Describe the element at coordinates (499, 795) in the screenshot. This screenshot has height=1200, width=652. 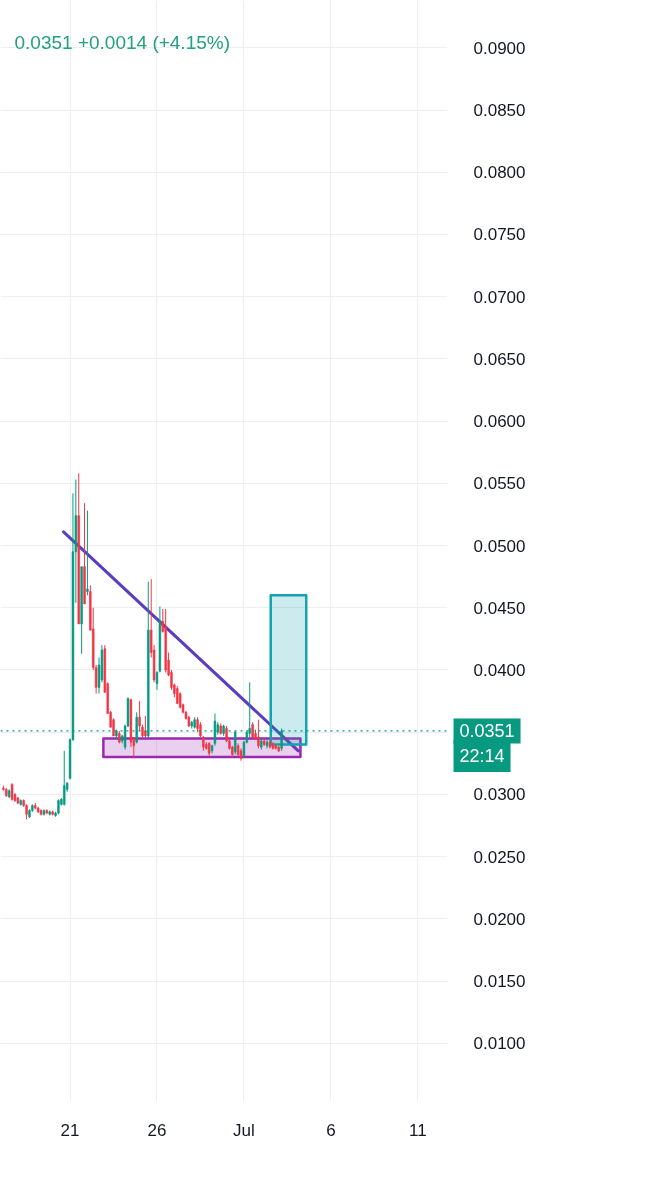
I see `y-tick-label: 0.0300` at that location.